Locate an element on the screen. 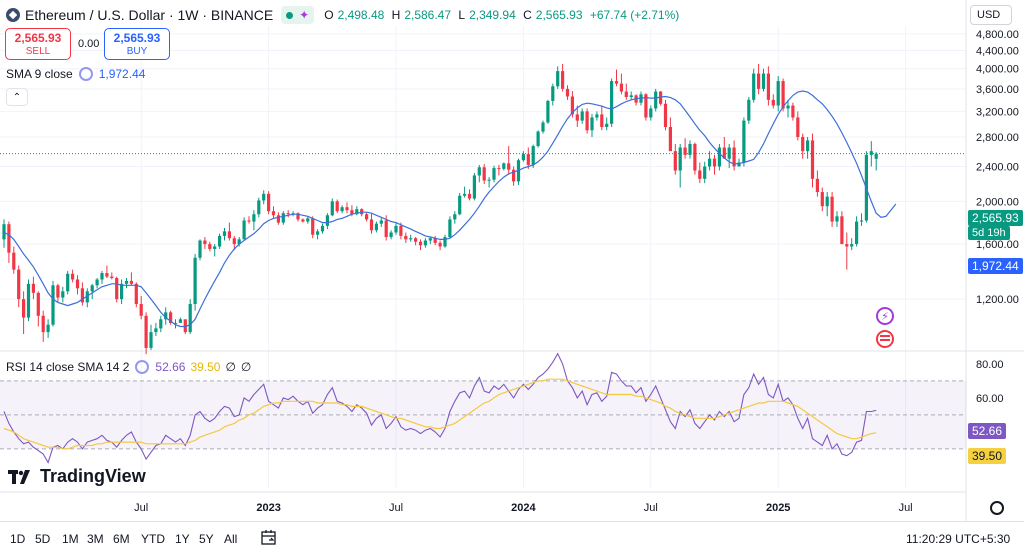 This screenshot has width=1024, height=555. clock-timezone: 11:20:29 UTC+5:30 is located at coordinates (958, 539).